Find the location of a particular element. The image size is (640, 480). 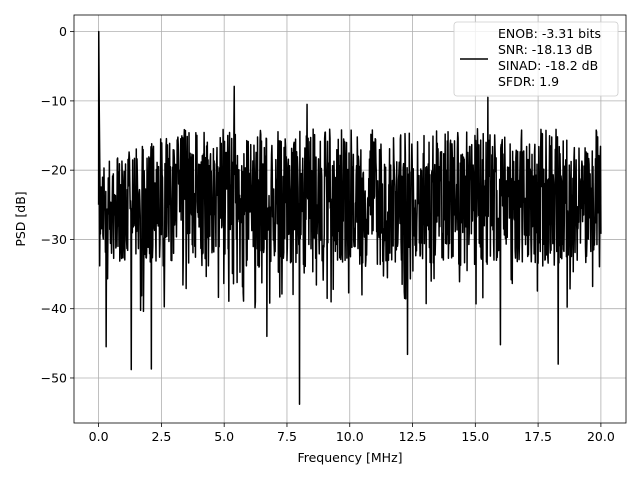

y-tick-label: −20 is located at coordinates (54, 170).